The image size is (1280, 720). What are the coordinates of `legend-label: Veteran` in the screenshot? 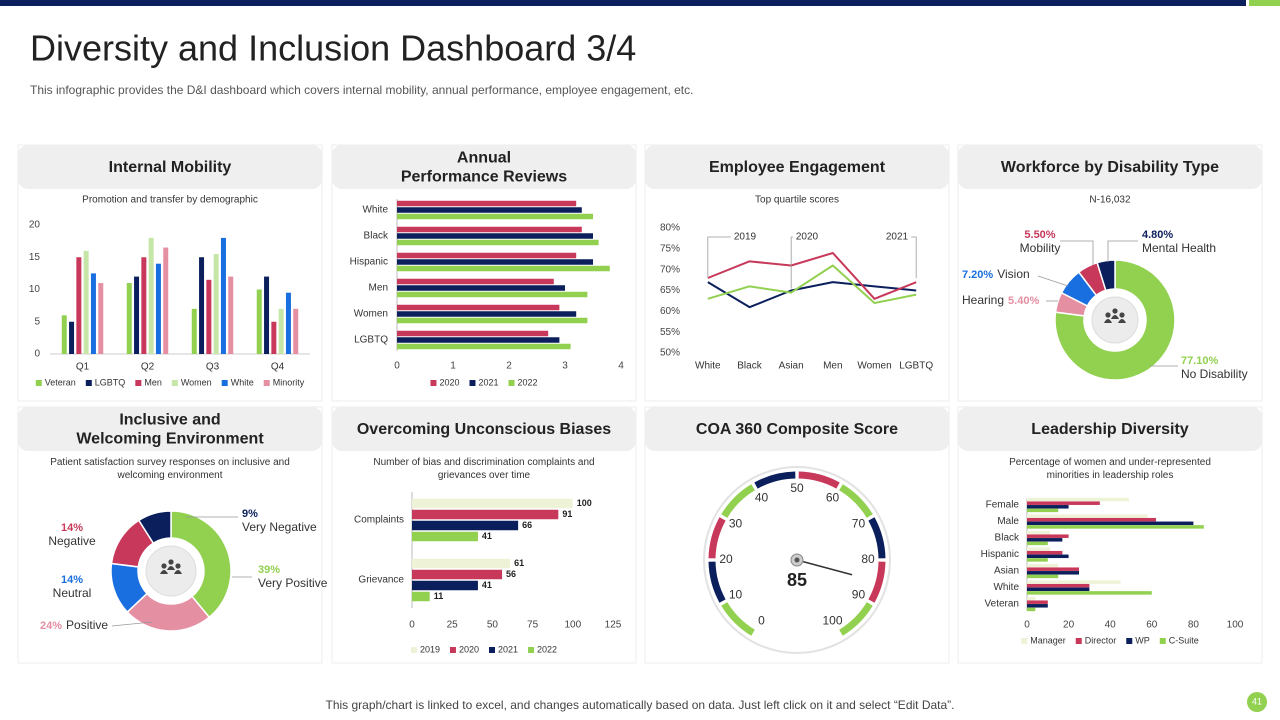 It's located at (60, 382).